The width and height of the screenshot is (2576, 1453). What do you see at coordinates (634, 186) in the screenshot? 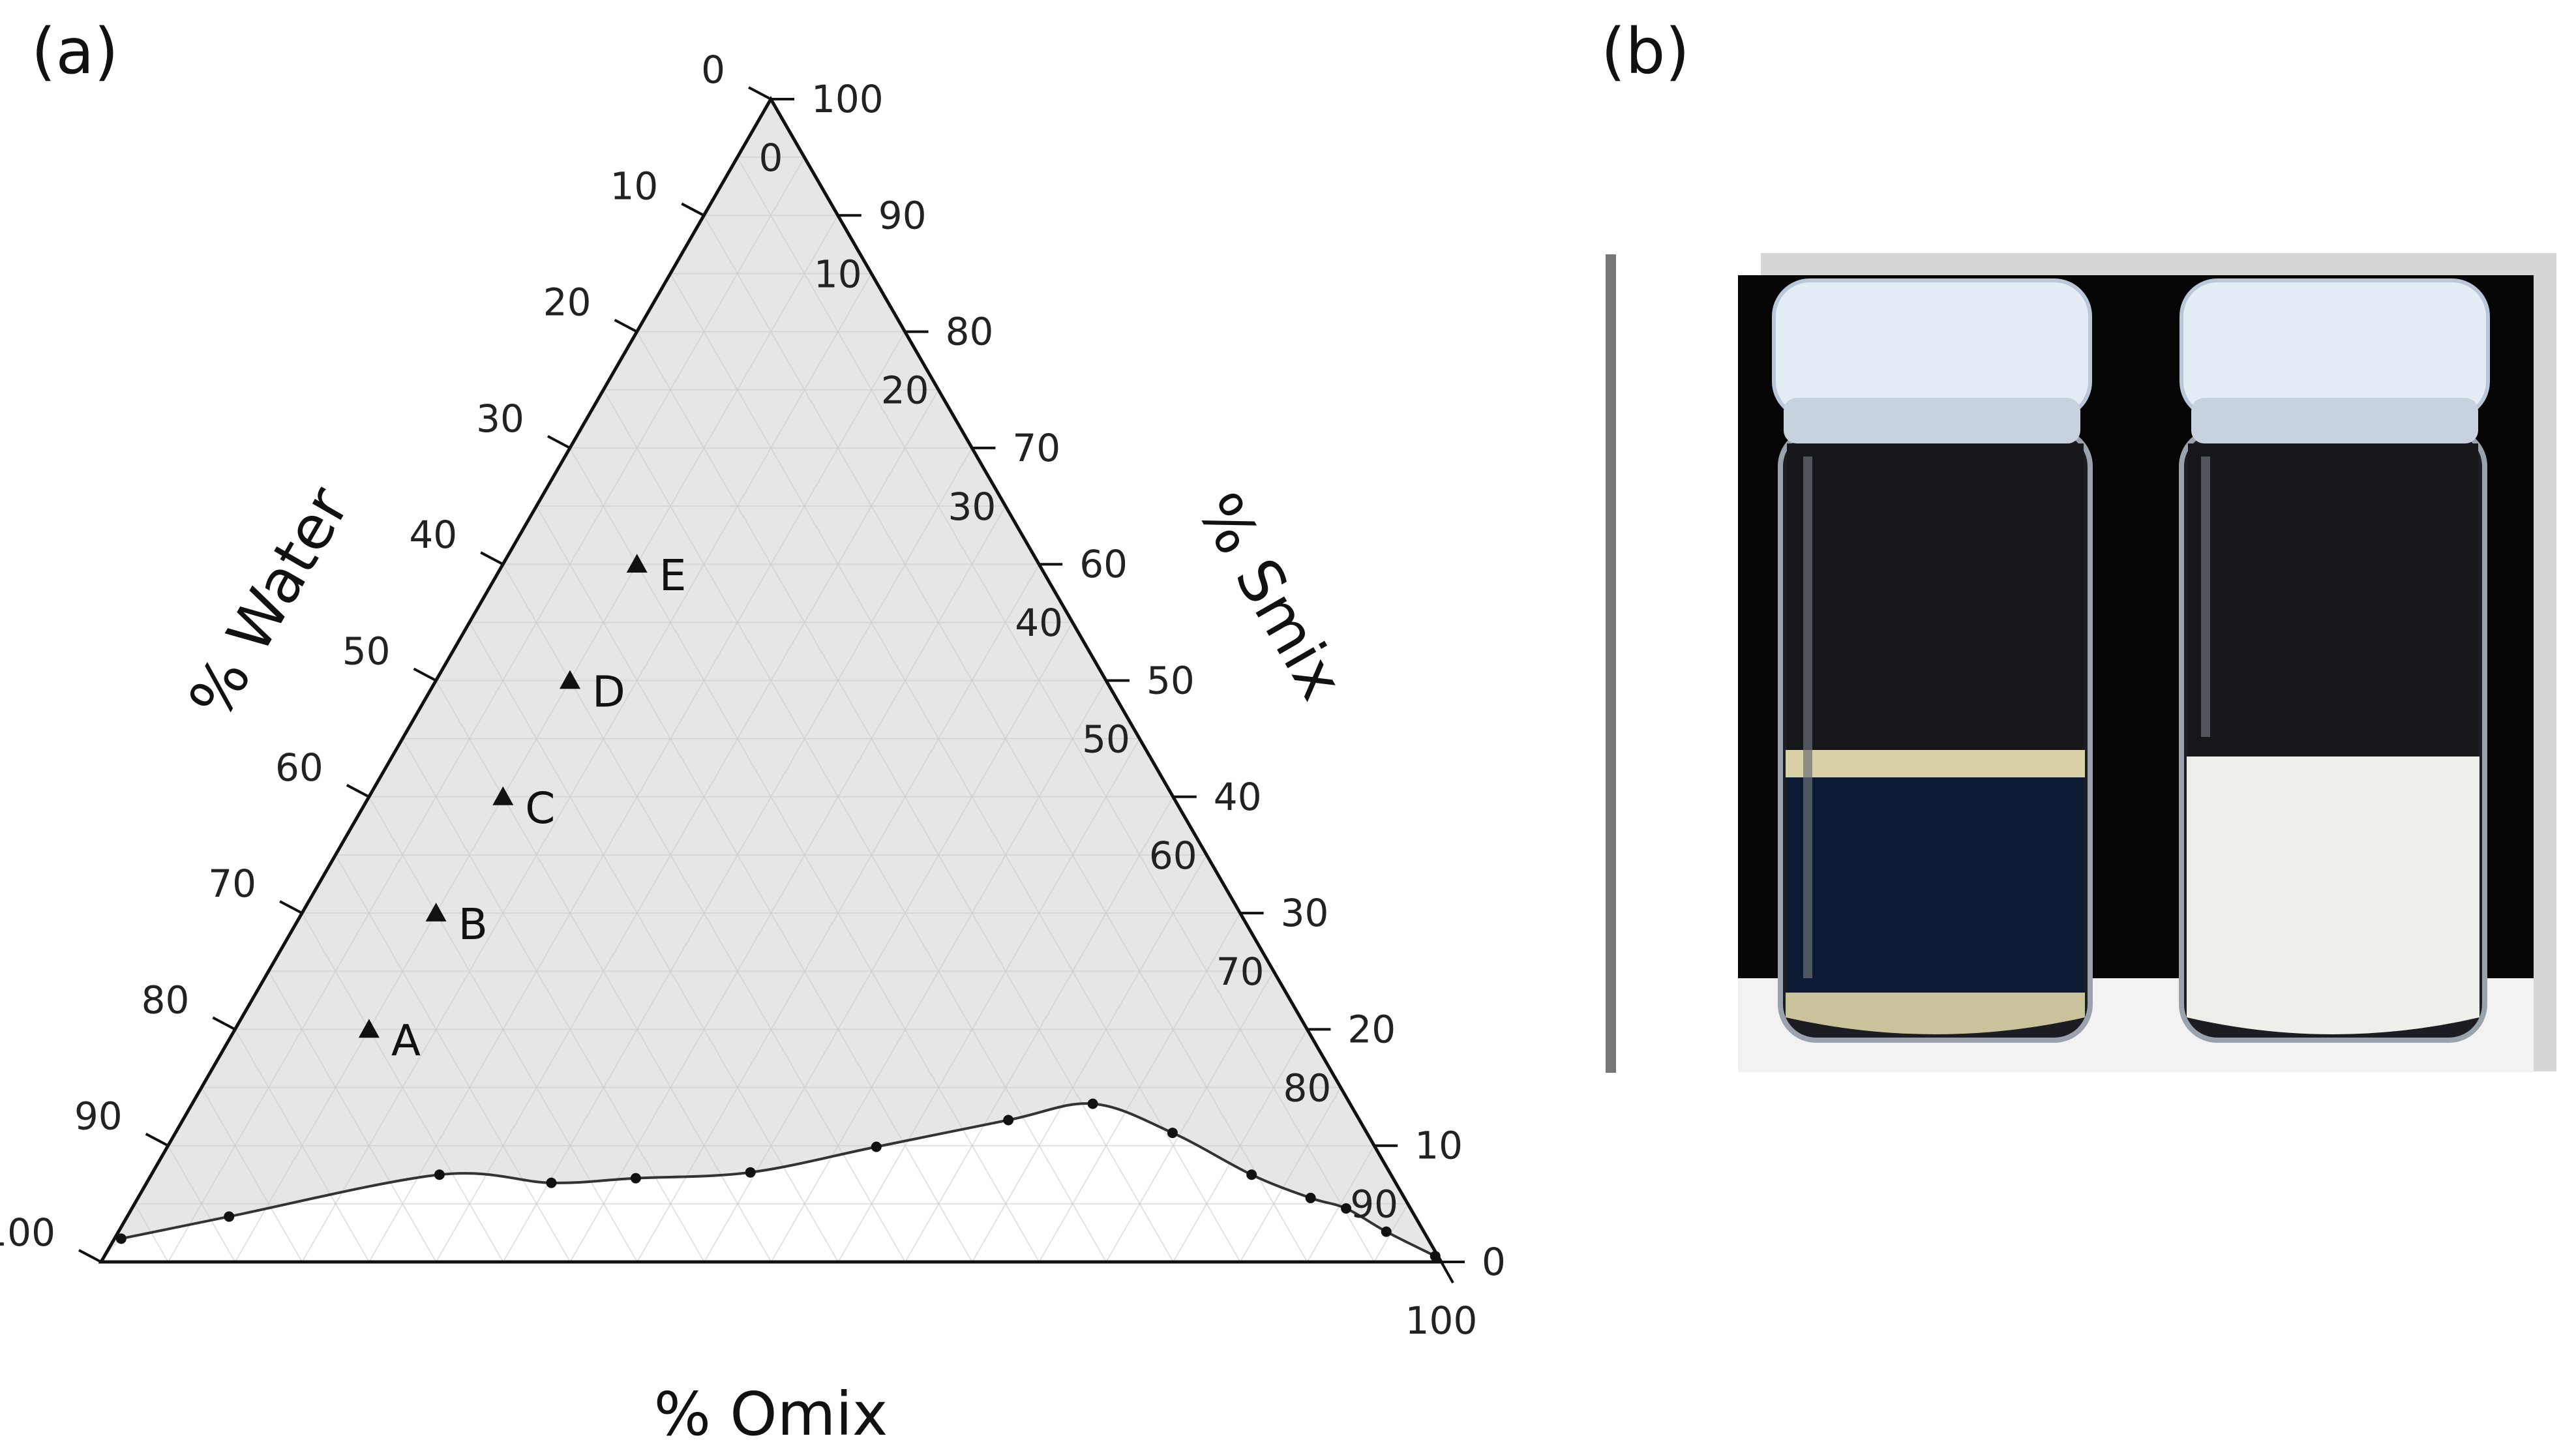
I see `water-tick-label: 10` at bounding box center [634, 186].